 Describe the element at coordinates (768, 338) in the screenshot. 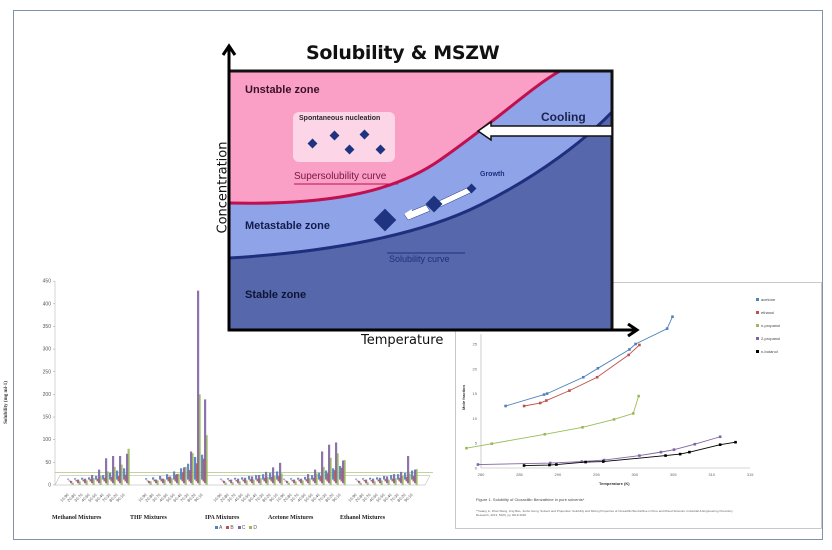

I see `line-legend-item: 2-propanol` at that location.